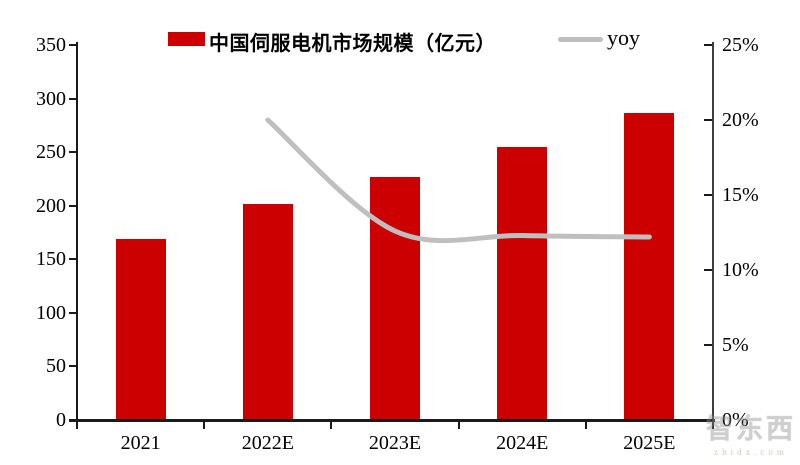 The width and height of the screenshot is (800, 465). Describe the element at coordinates (751, 452) in the screenshot. I see `watermark-domain: zhidx.com` at that location.